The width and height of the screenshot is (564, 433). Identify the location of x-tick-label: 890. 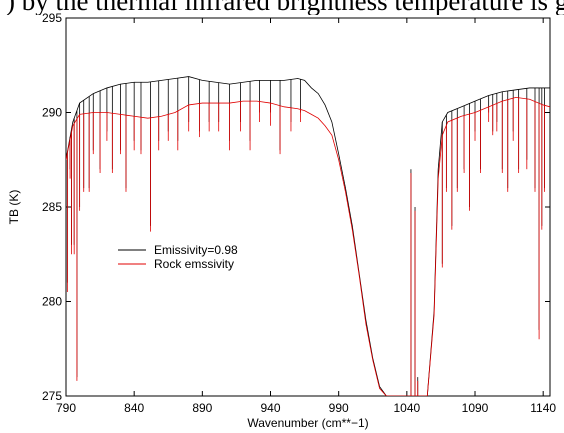
(202, 408).